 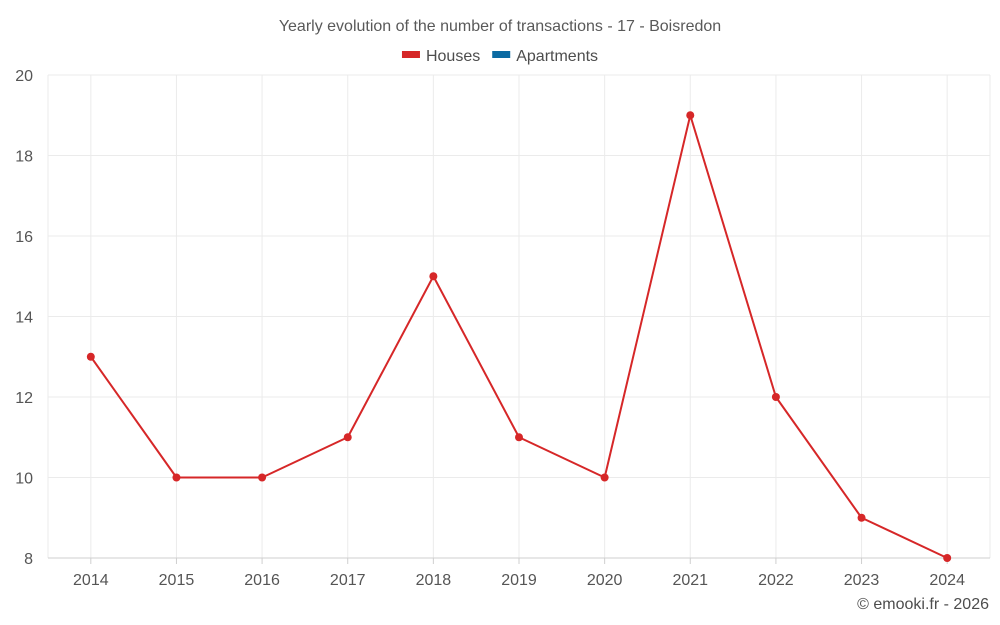 I want to click on legend-item-apartments: Apartments, so click(x=545, y=56).